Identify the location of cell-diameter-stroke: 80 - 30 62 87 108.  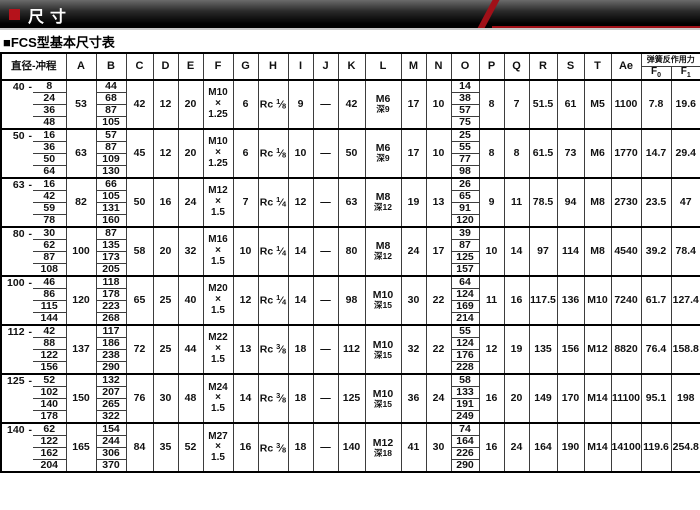
(33, 251).